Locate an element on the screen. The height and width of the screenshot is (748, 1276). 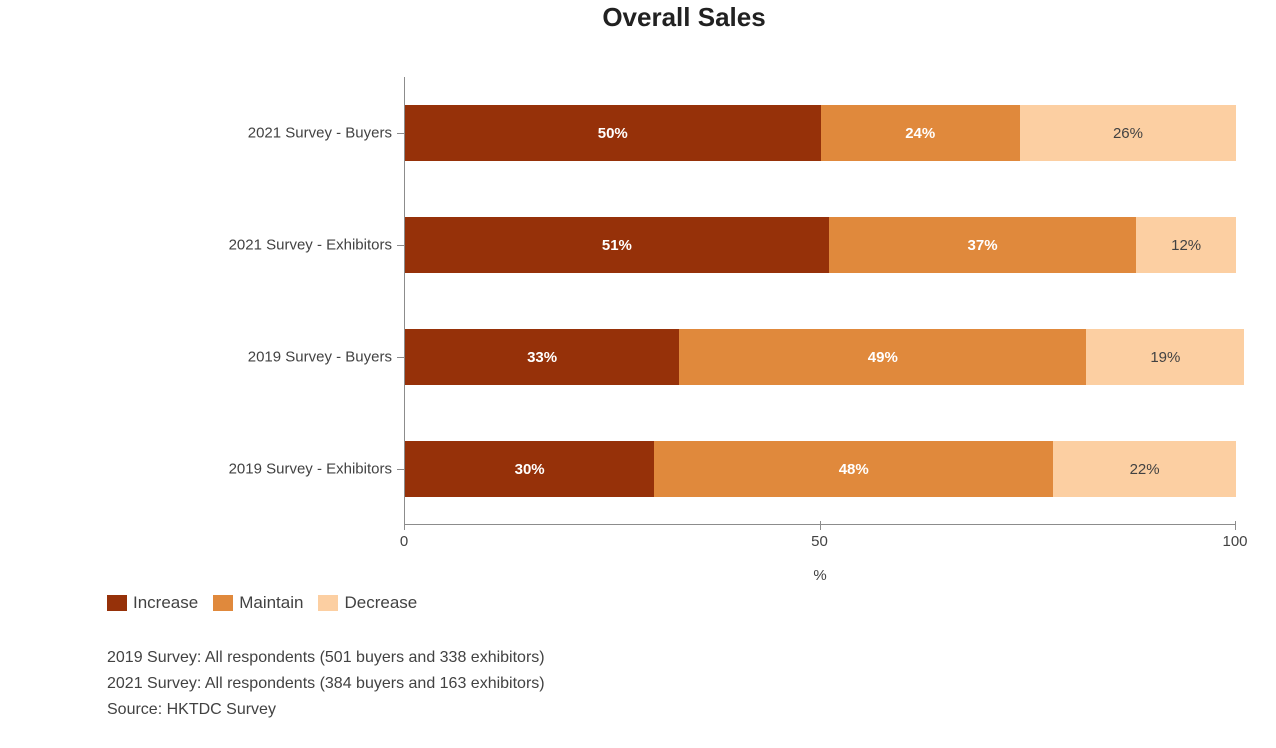
bar-row: 2019 Survey - Buyers 33% 49% 19% is located at coordinates (746, 357).